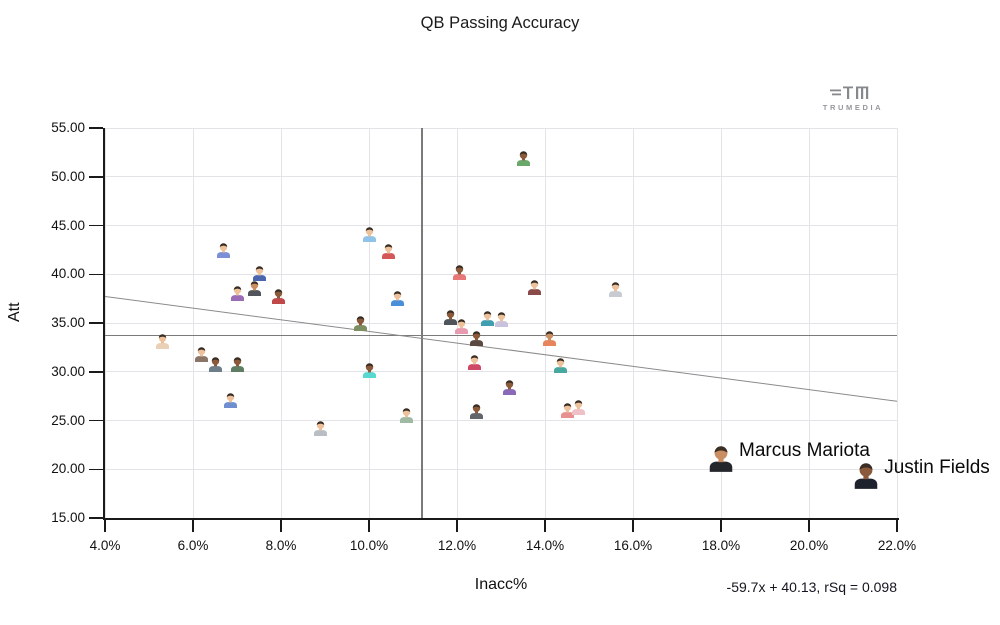 This screenshot has height=625, width=1000. Describe the element at coordinates (809, 545) in the screenshot. I see `x-axis-tick-label: 20.0%` at that location.